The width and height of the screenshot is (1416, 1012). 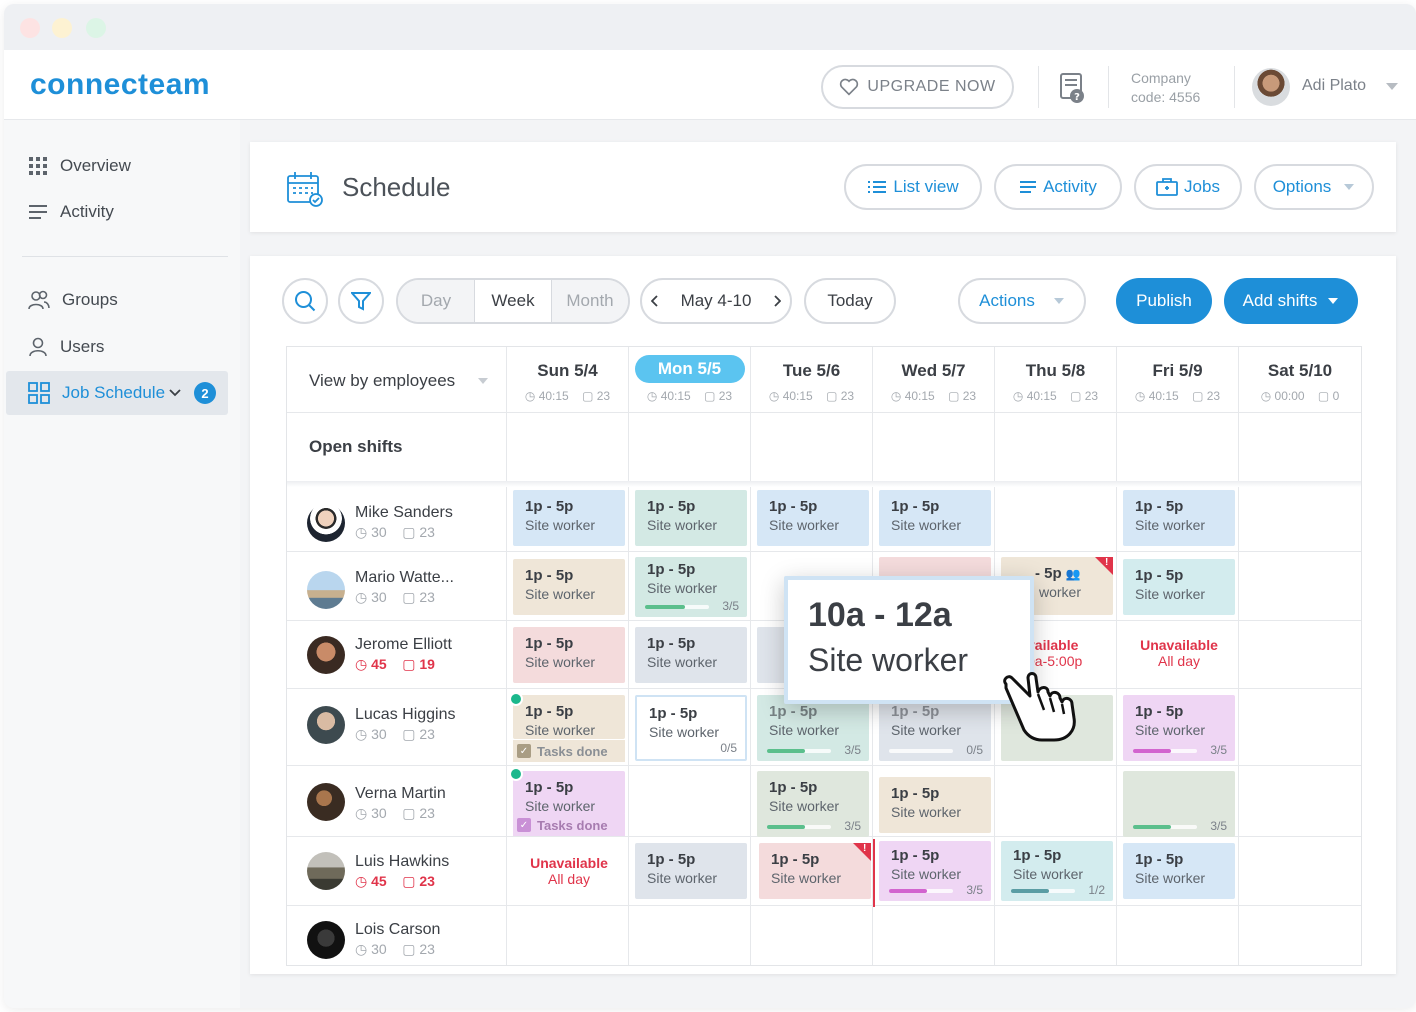 What do you see at coordinates (30, 28) in the screenshot?
I see `close-window-button` at bounding box center [30, 28].